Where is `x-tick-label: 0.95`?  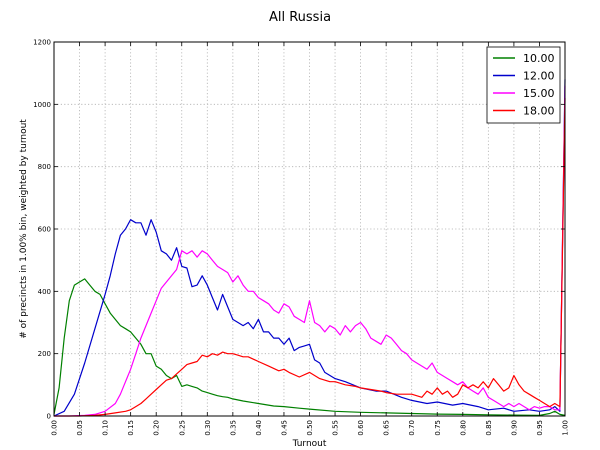
x-tick-label: 0.95 is located at coordinates (540, 428).